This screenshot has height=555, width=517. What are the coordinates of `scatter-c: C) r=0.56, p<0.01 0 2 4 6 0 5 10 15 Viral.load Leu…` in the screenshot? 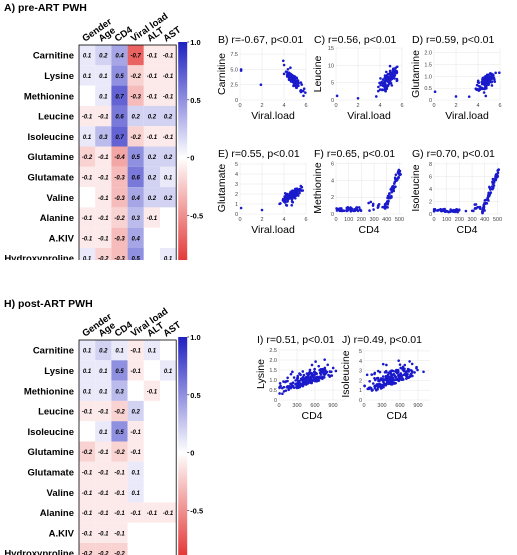 It's located at (358, 78).